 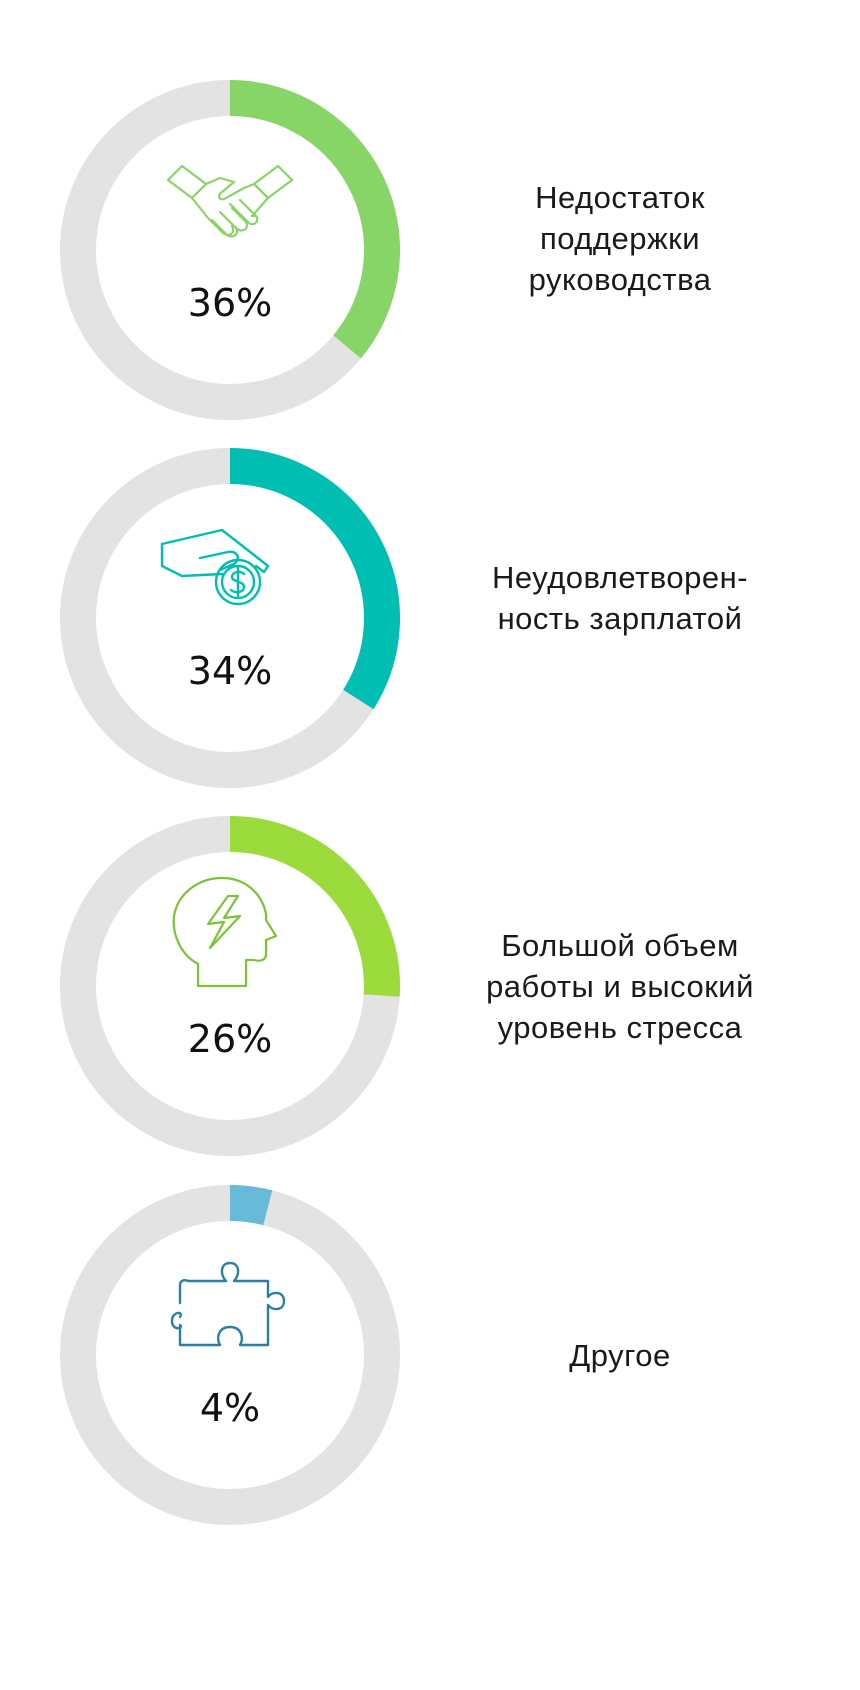 I want to click on donut-chart-4: 4%, so click(x=230, y=1355).